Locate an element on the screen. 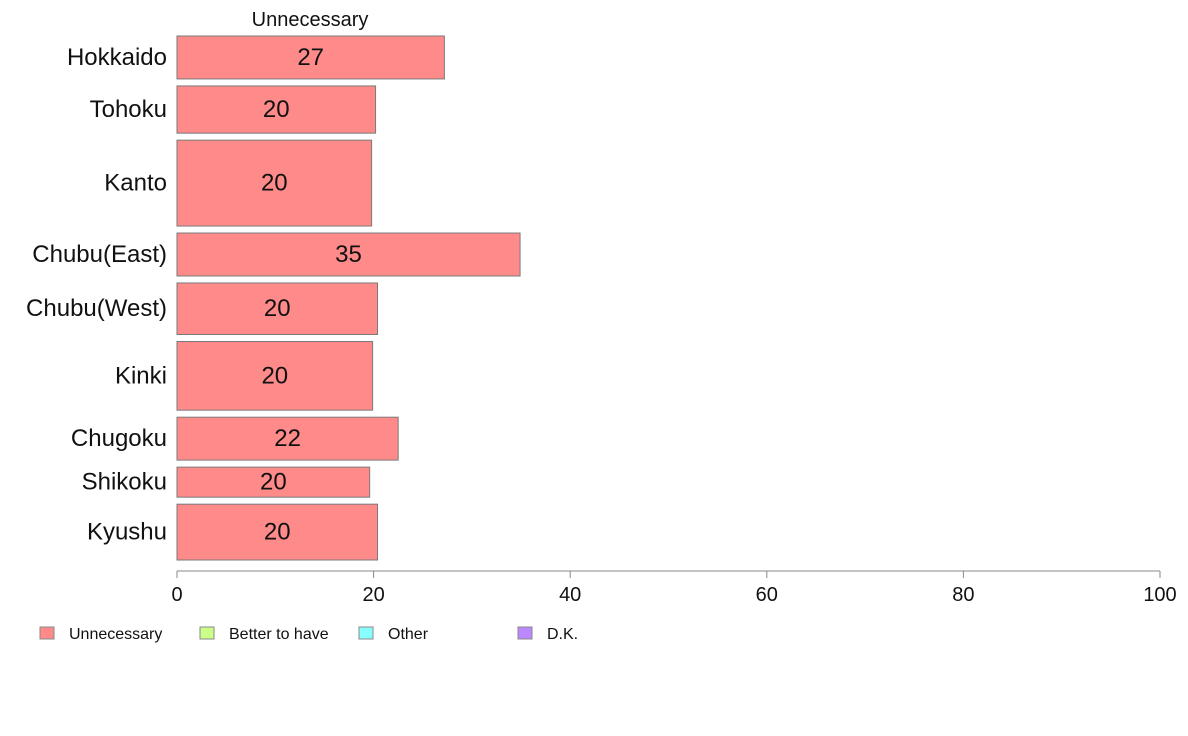 This screenshot has height=736, width=1188. category-label: Kyushu is located at coordinates (127, 532).